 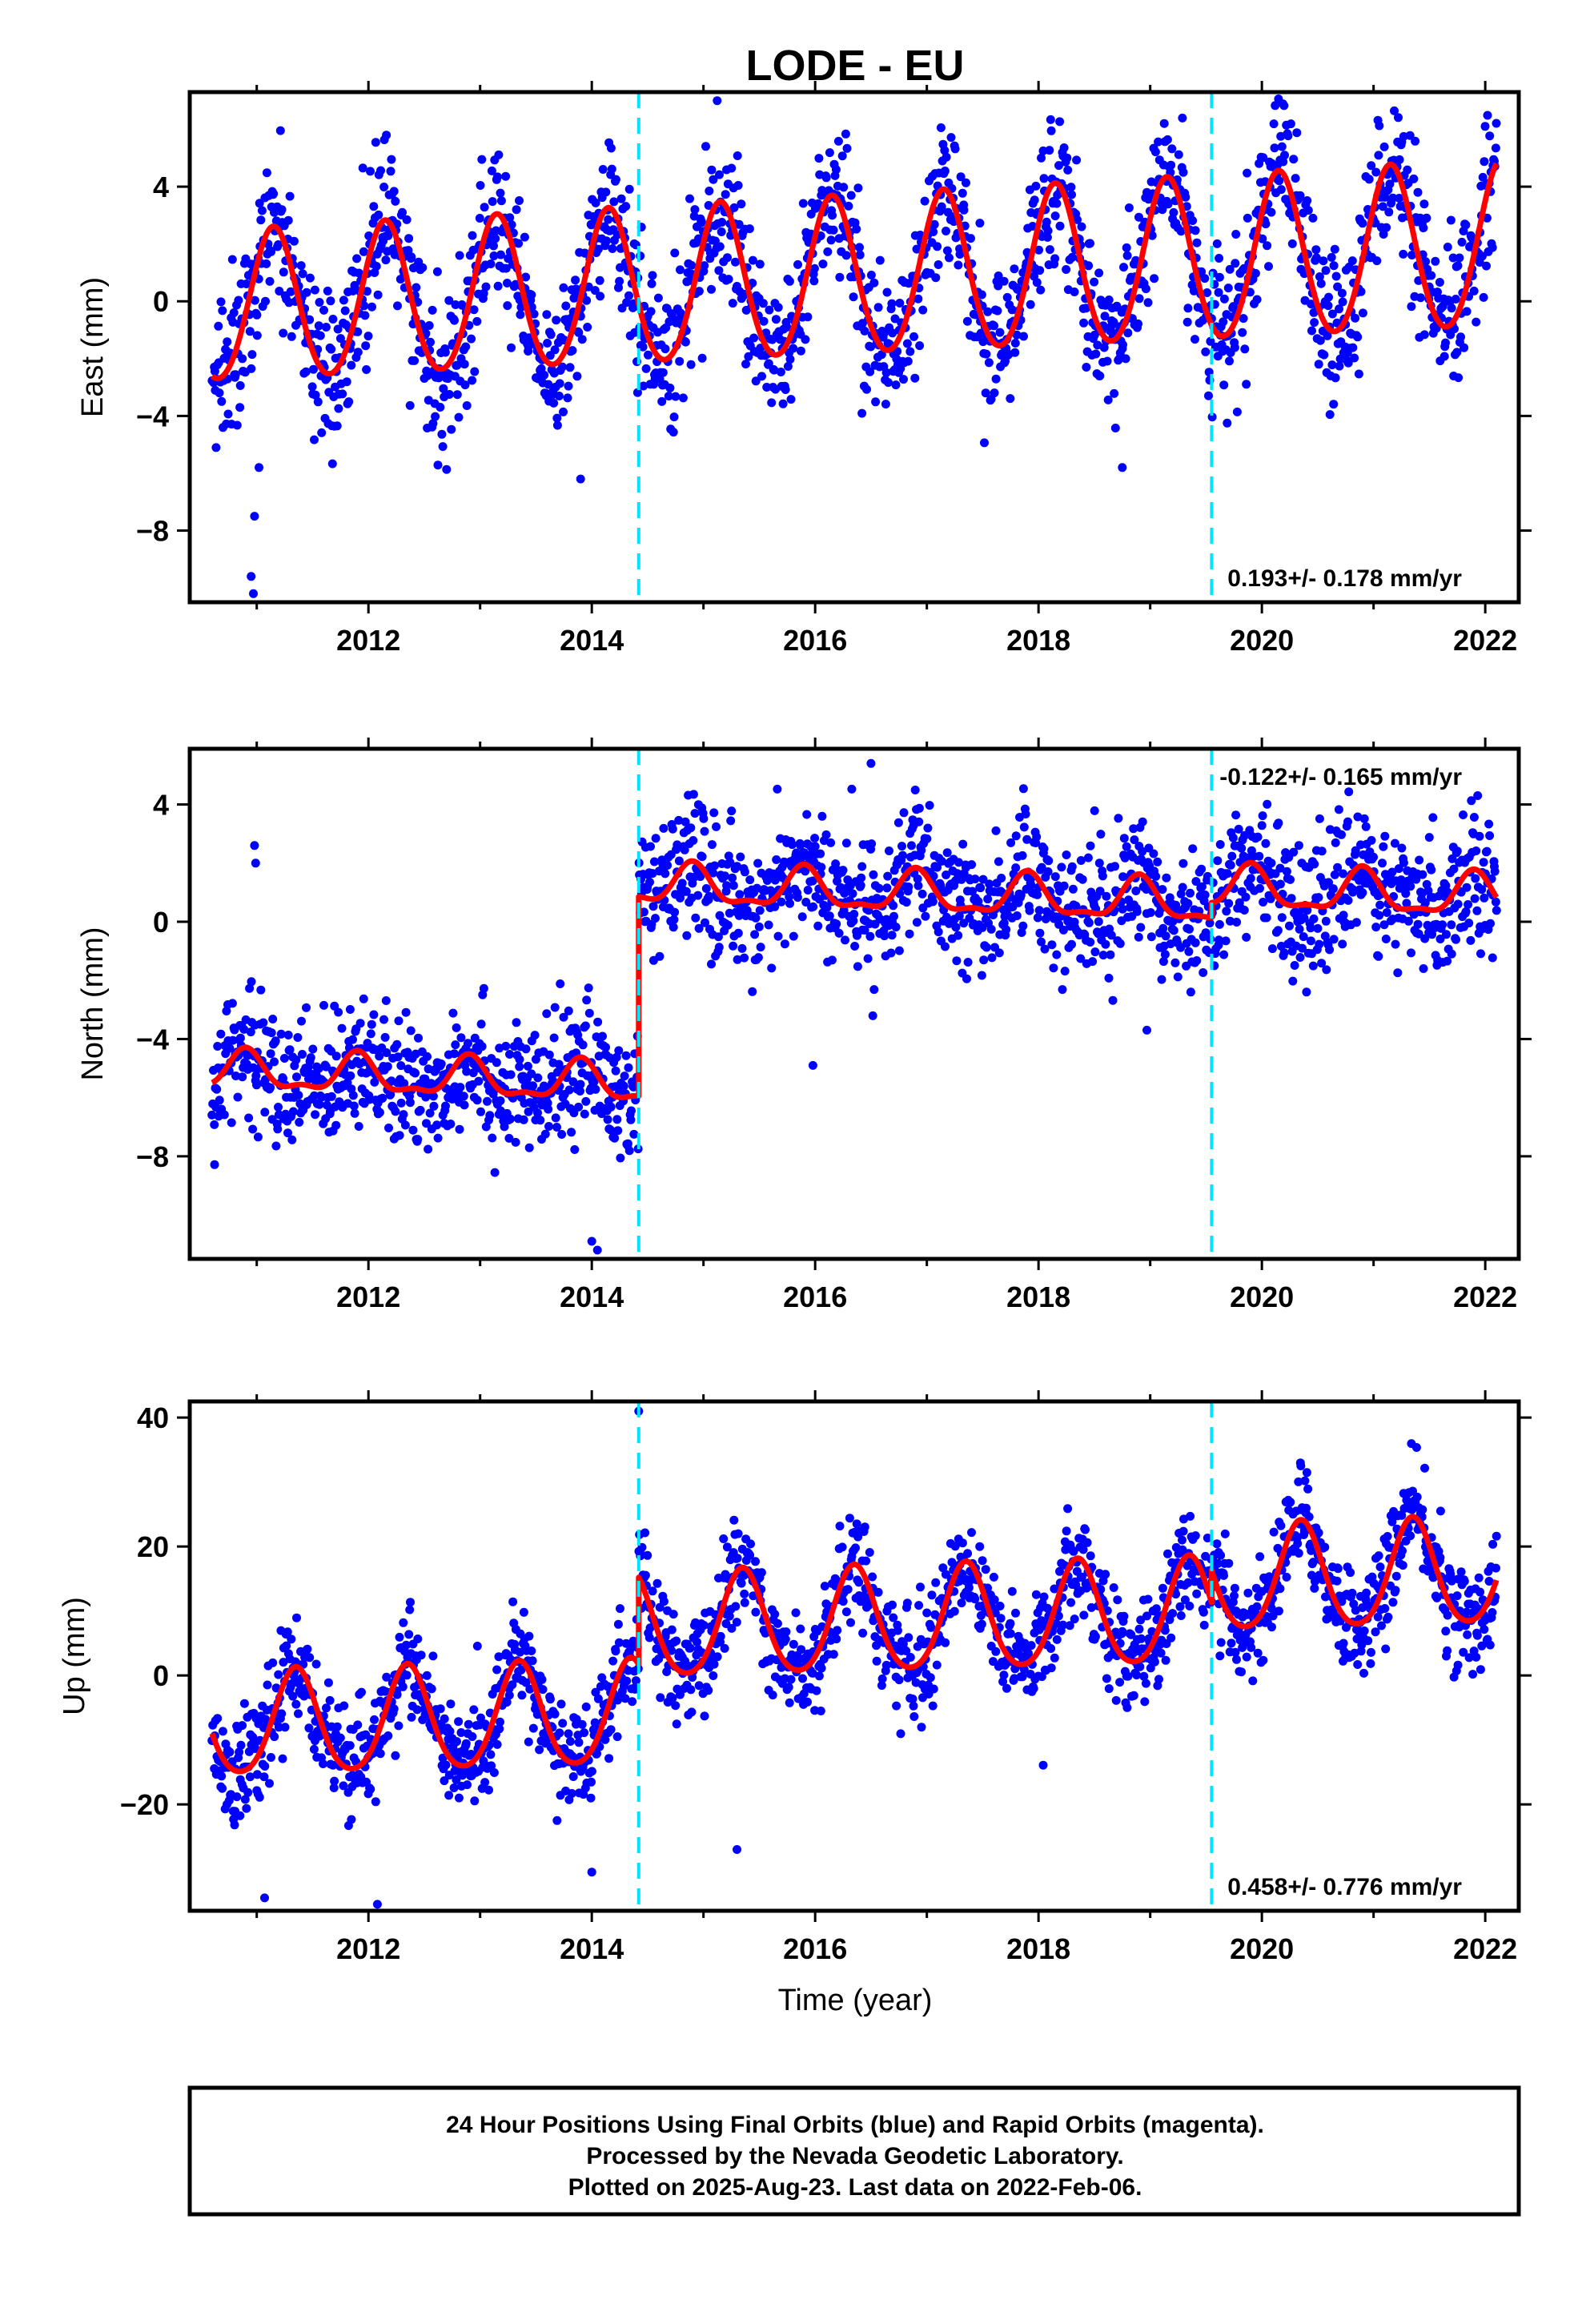 What do you see at coordinates (152, 416) in the screenshot?
I see `east-y-tick-label: −4` at bounding box center [152, 416].